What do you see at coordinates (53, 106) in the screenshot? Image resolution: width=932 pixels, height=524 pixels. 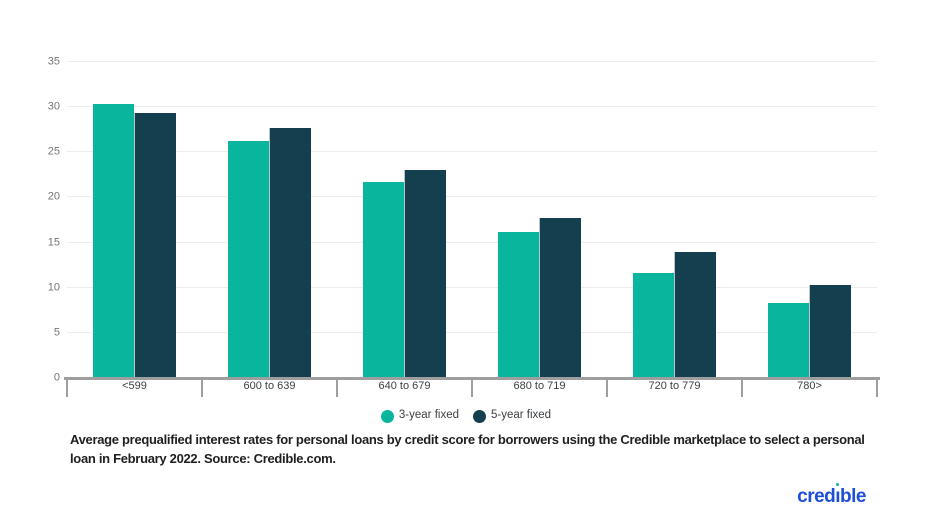 I see `y-axis-label-30: 30` at bounding box center [53, 106].